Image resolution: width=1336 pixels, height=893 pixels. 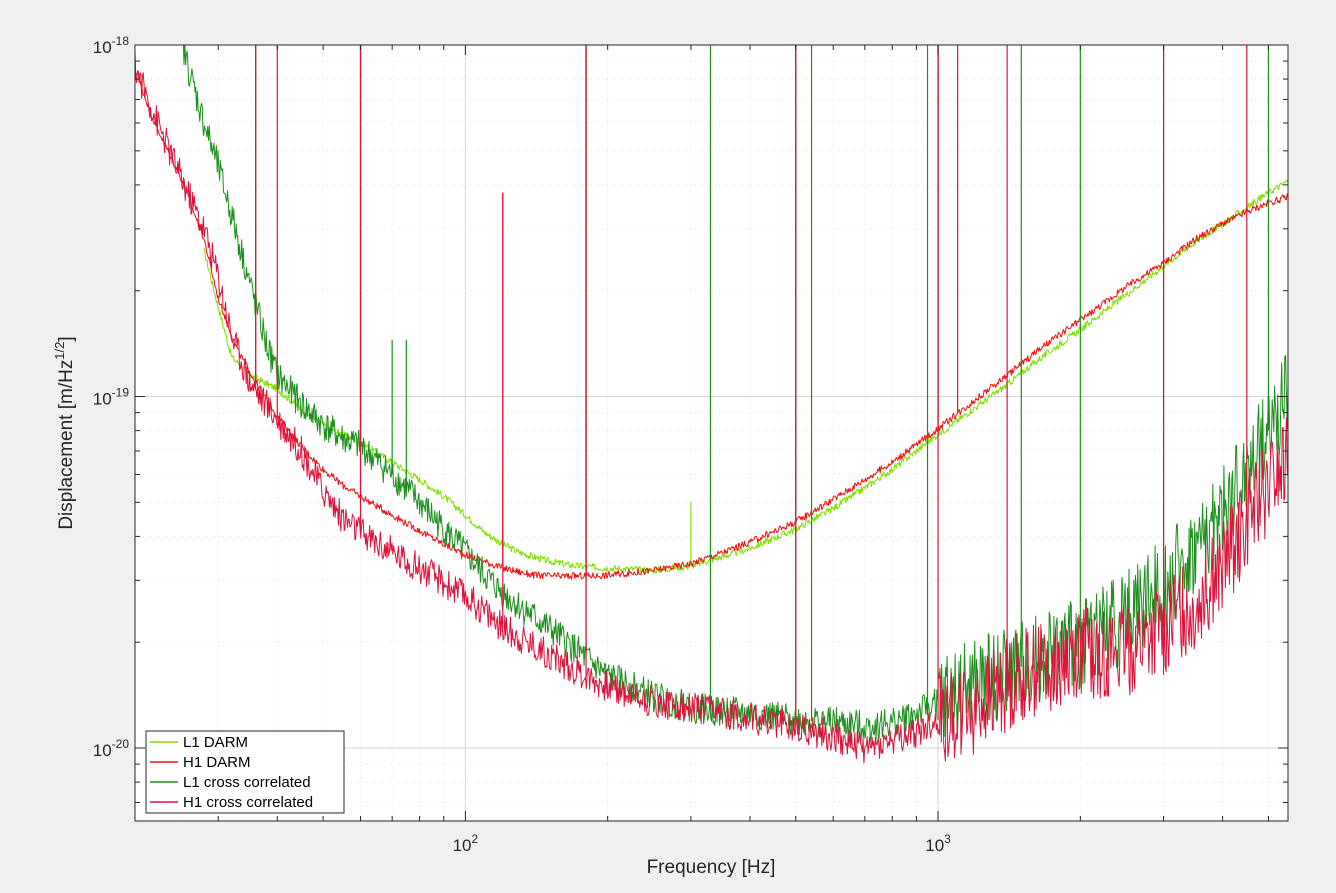 What do you see at coordinates (111, 45) in the screenshot?
I see `y-tick-label: 10-18` at bounding box center [111, 45].